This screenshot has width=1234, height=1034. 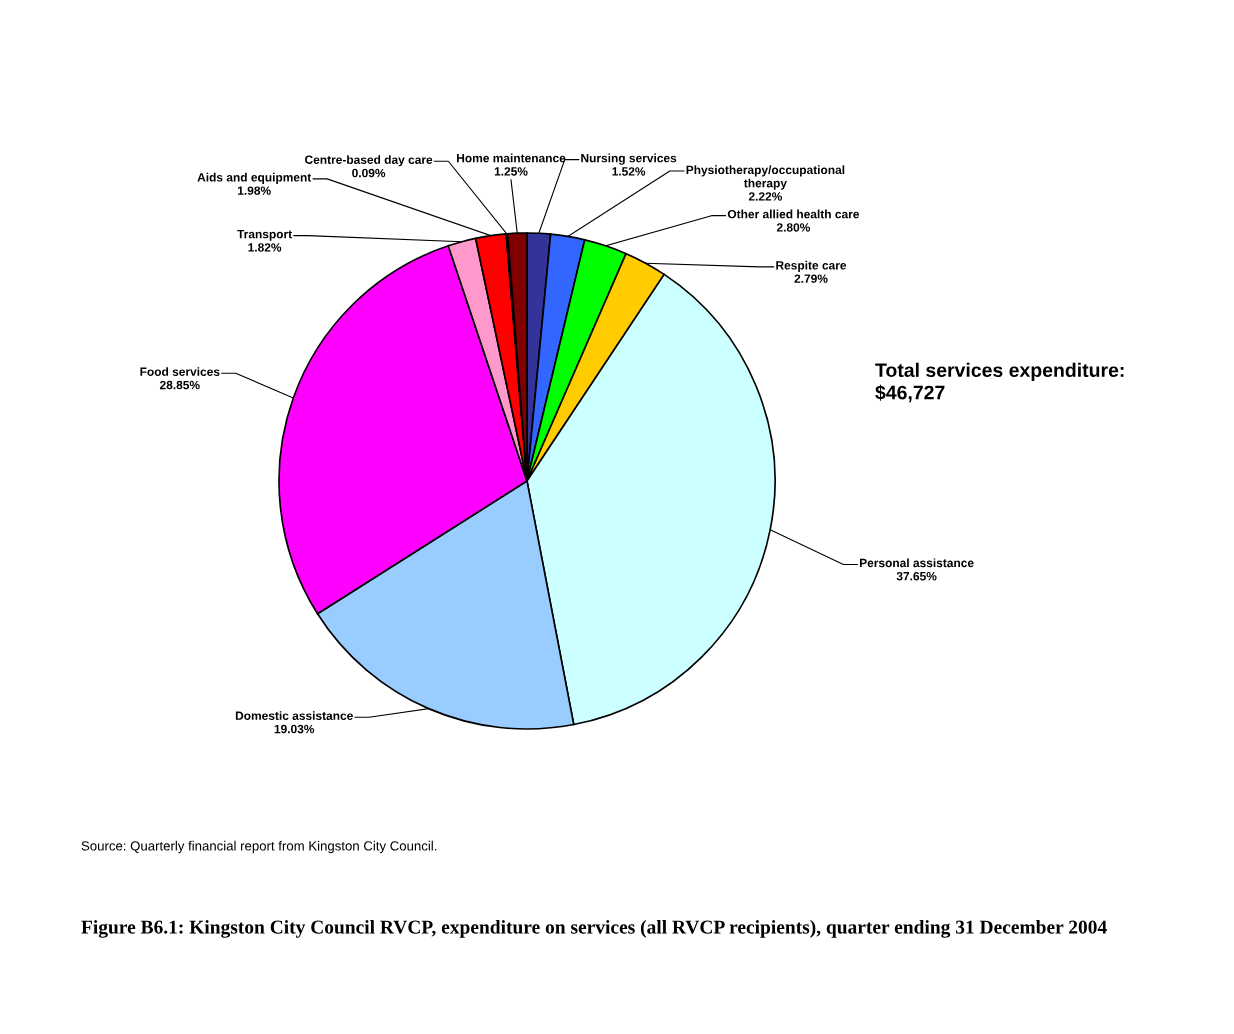 I want to click on data-label: 0.09%, so click(x=369, y=173).